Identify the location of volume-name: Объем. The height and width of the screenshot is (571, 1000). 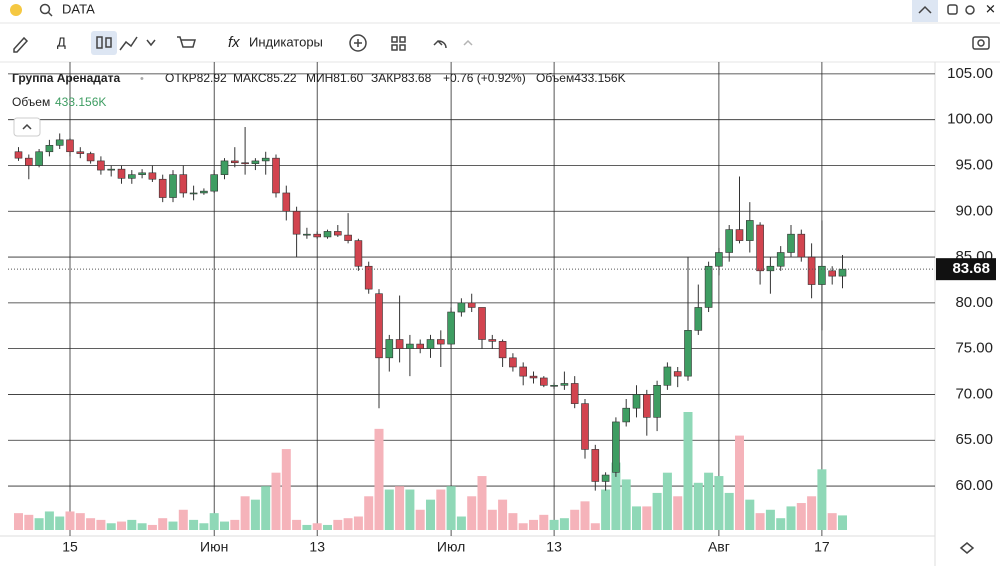
(31, 102).